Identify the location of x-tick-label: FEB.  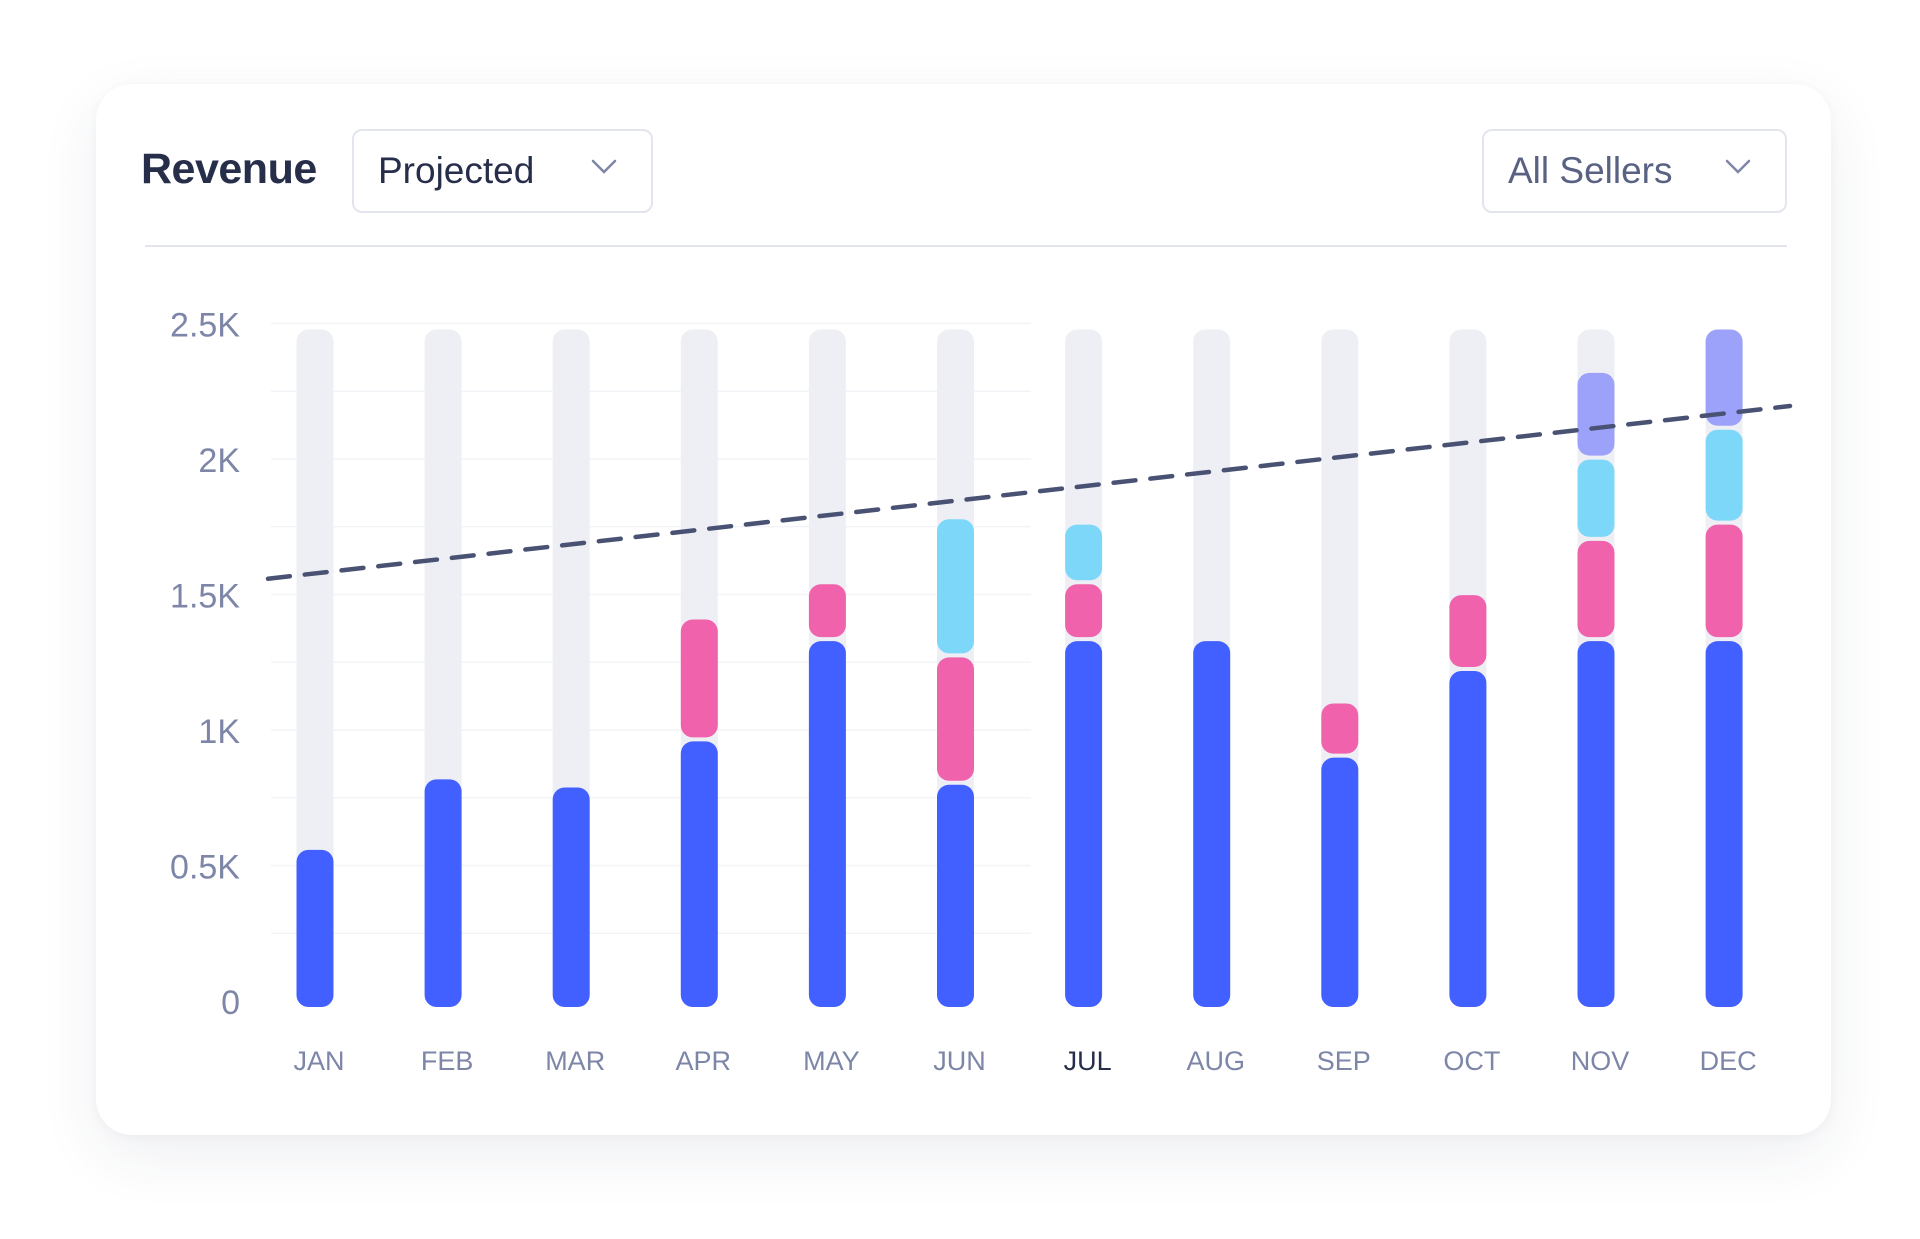
(447, 1061).